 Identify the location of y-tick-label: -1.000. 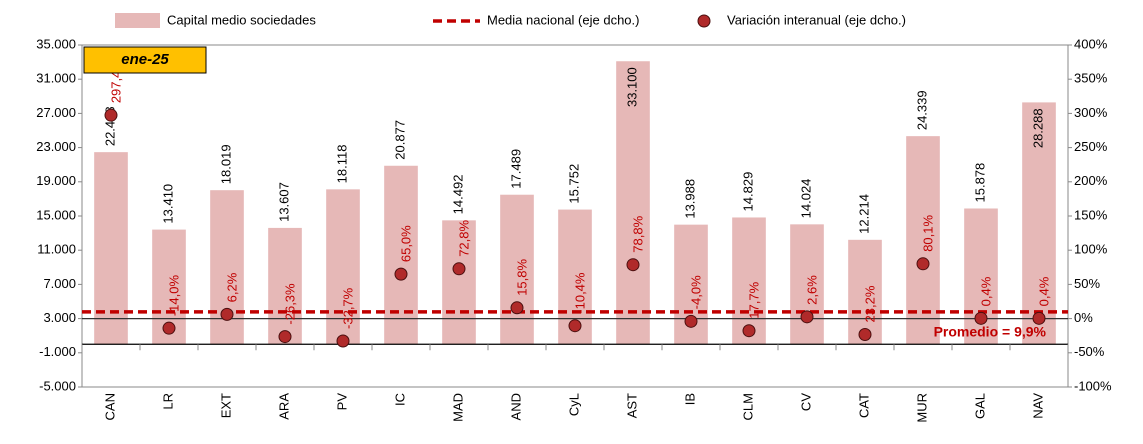
(57, 351).